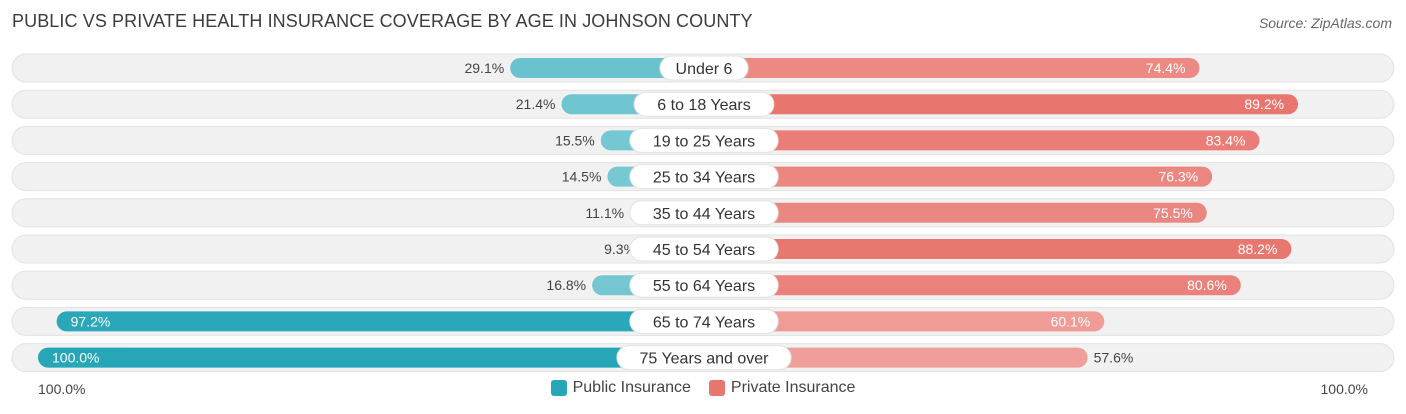  I want to click on category-label: 19 to 25 Years, so click(704, 141).